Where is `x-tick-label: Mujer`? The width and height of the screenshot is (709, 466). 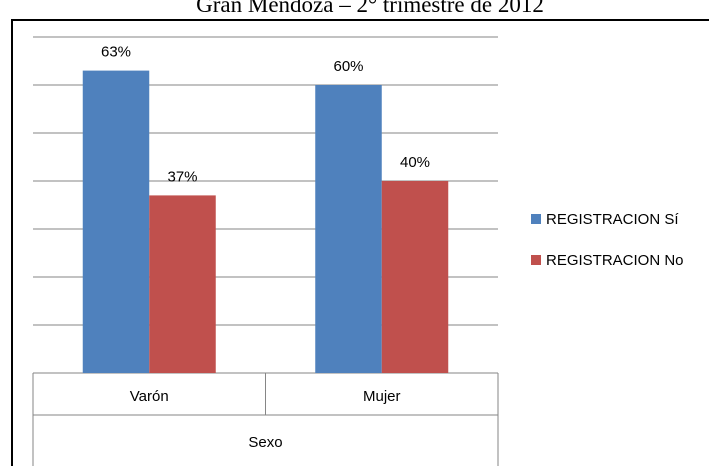
x-tick-label: Mujer is located at coordinates (382, 396).